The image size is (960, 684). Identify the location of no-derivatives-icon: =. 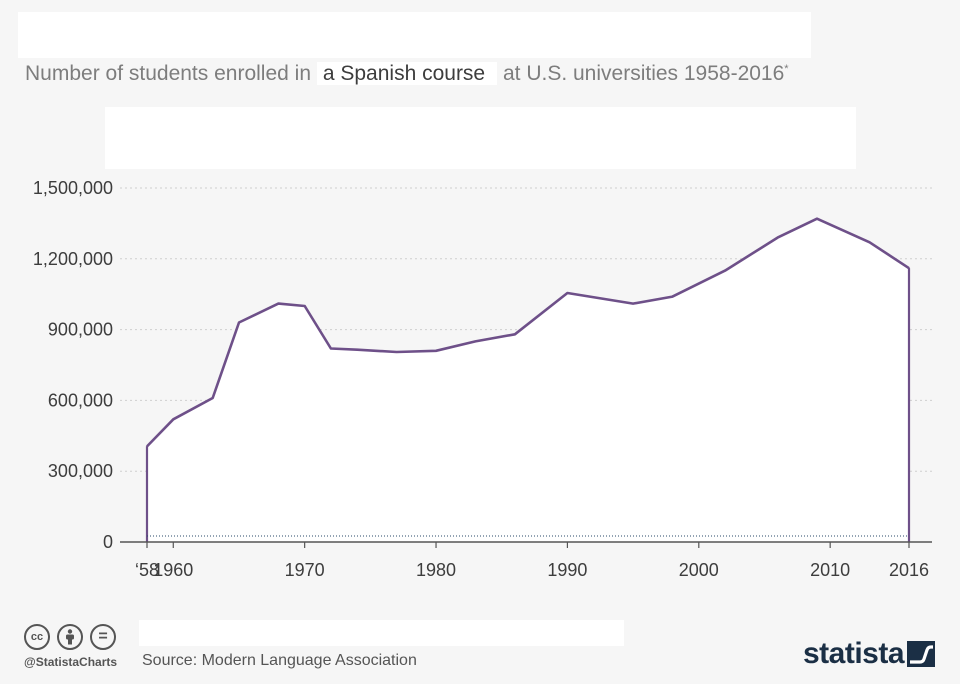
(103, 637).